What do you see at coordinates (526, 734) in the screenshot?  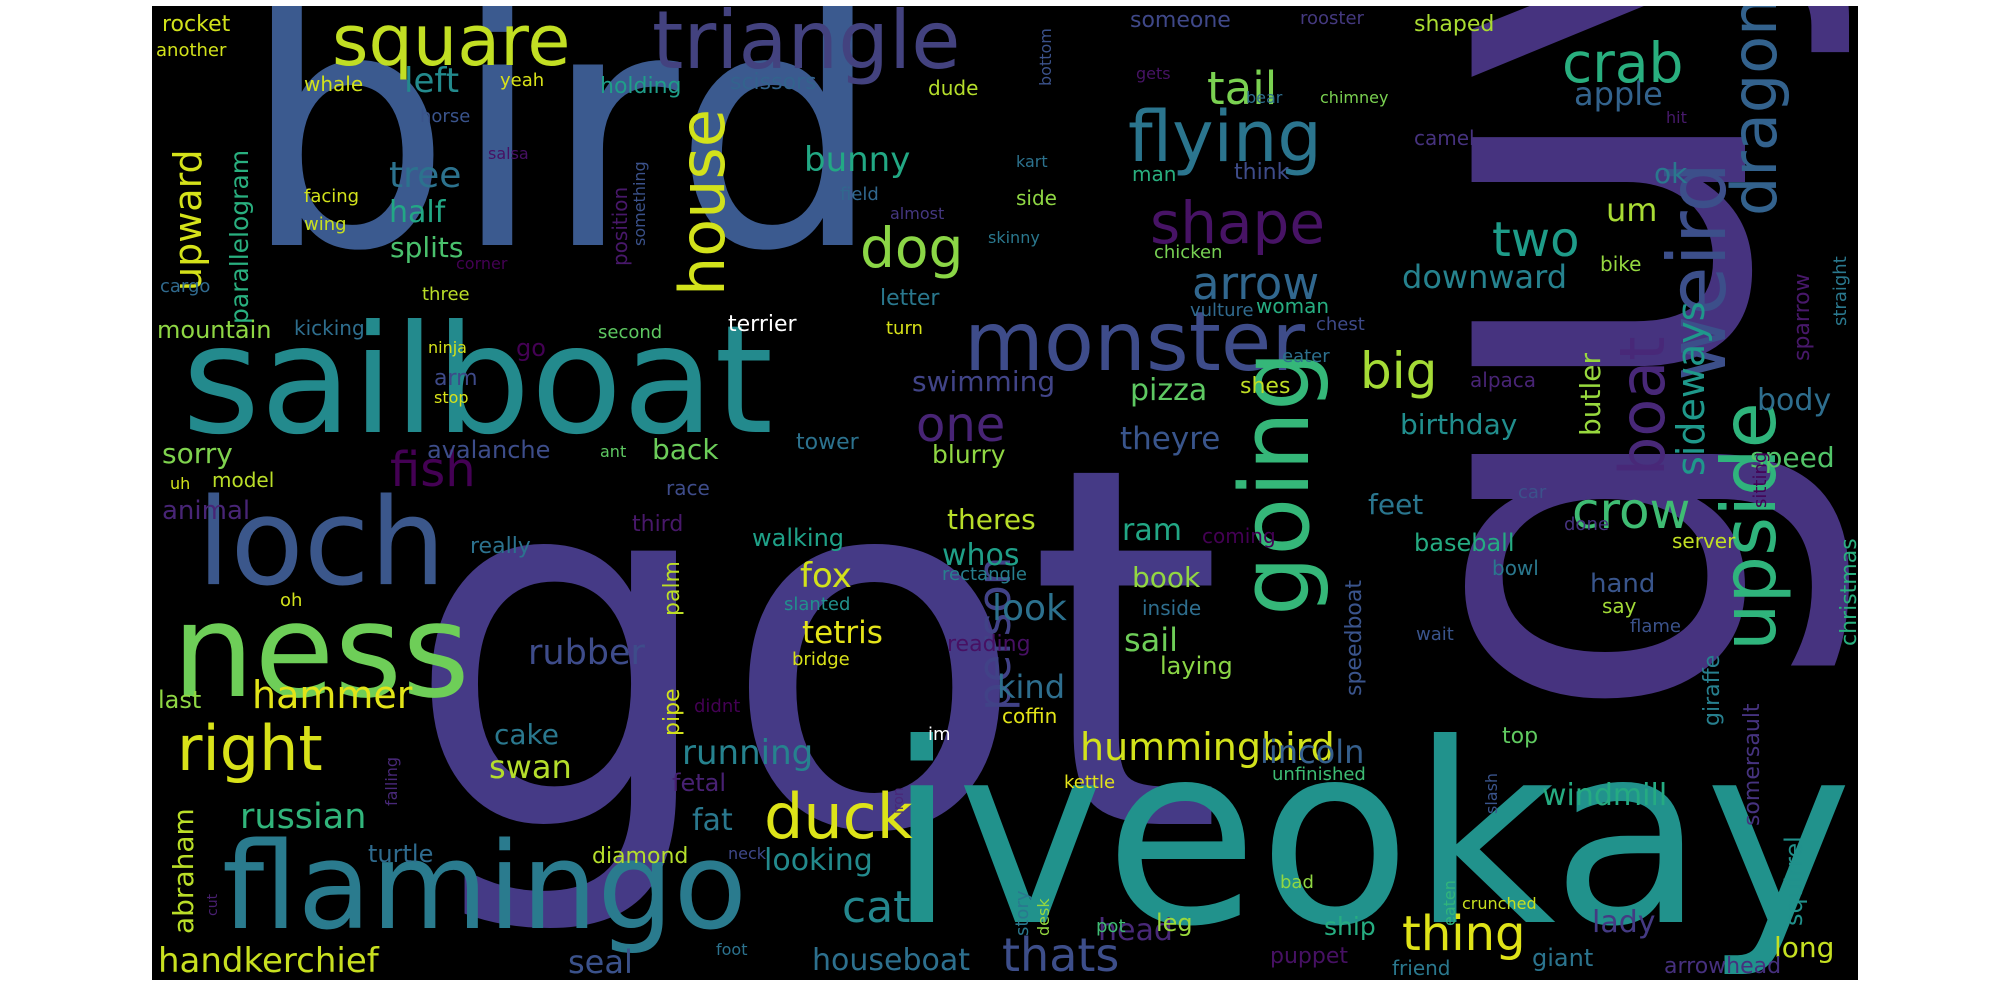 I see `word-cake: cake` at bounding box center [526, 734].